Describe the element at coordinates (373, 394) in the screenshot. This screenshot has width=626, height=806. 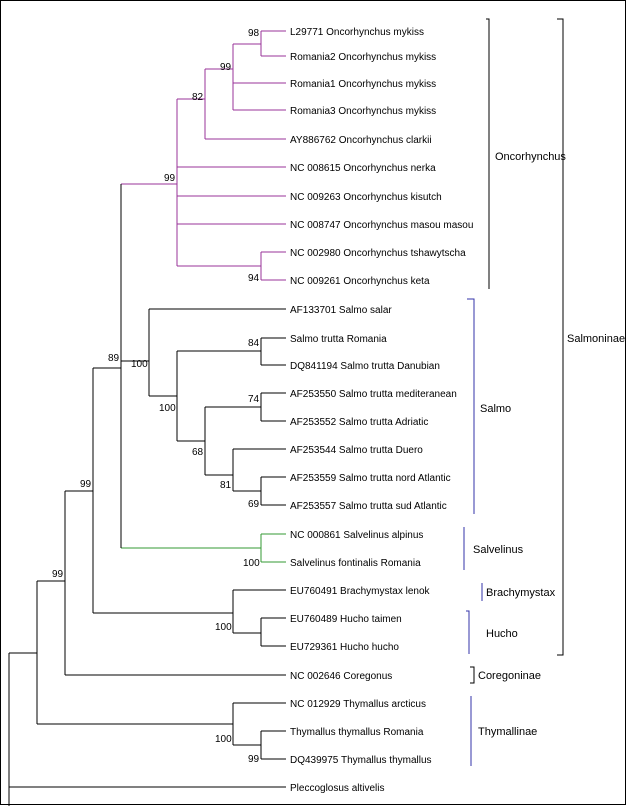
I see `leaf-label: AF253550 Salmo trutta mediteranean` at that location.